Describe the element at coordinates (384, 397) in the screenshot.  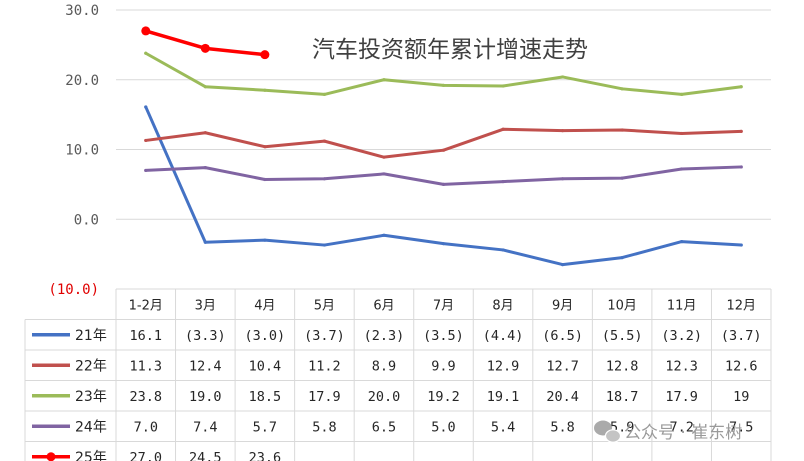
I see `data-label: 20.0` at that location.